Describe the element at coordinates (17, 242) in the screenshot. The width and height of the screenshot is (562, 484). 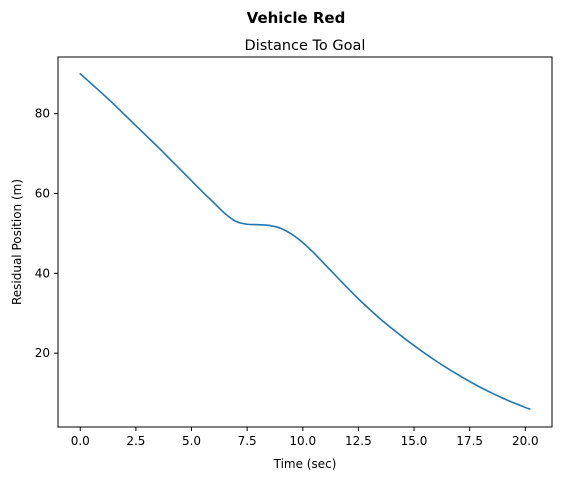
I see `y-axis-label: Residual Position (m)` at that location.